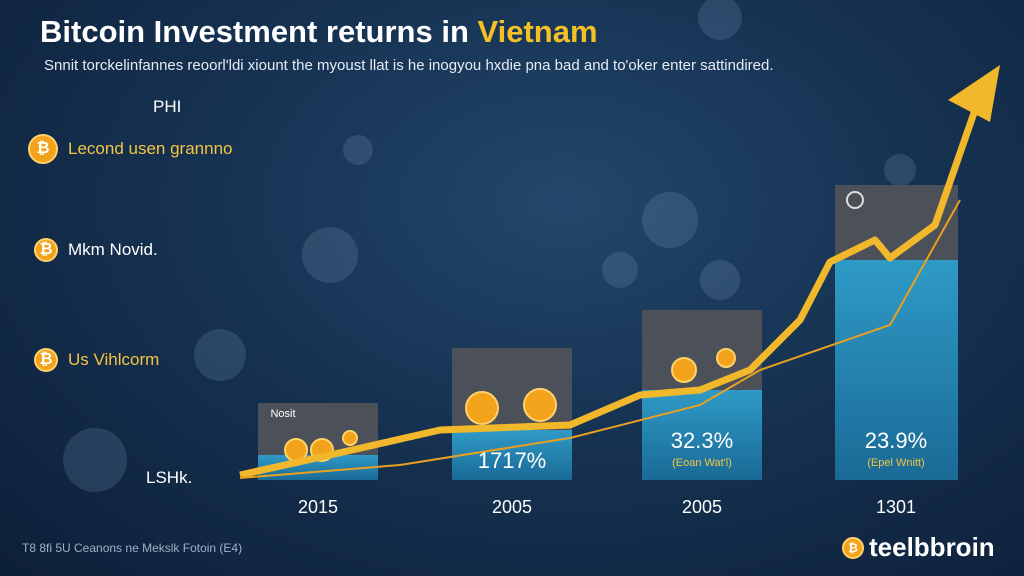 Image resolution: width=1024 pixels, height=576 pixels. I want to click on bar-label: 23.9%, so click(896, 440).